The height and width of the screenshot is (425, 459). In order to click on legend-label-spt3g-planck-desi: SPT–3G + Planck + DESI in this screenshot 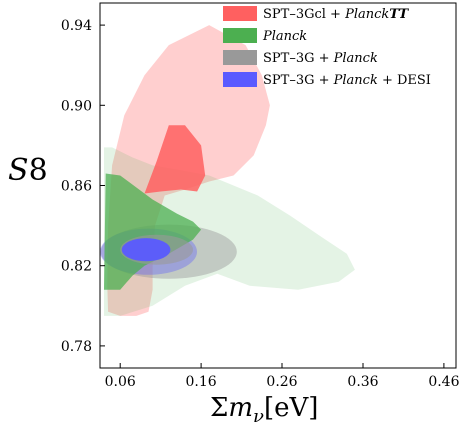, I will do `click(347, 80)`.